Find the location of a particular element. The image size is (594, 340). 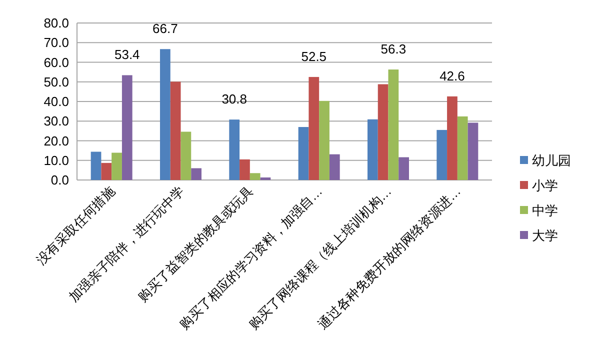

y-tick-label: 30.0 is located at coordinates (56, 121).